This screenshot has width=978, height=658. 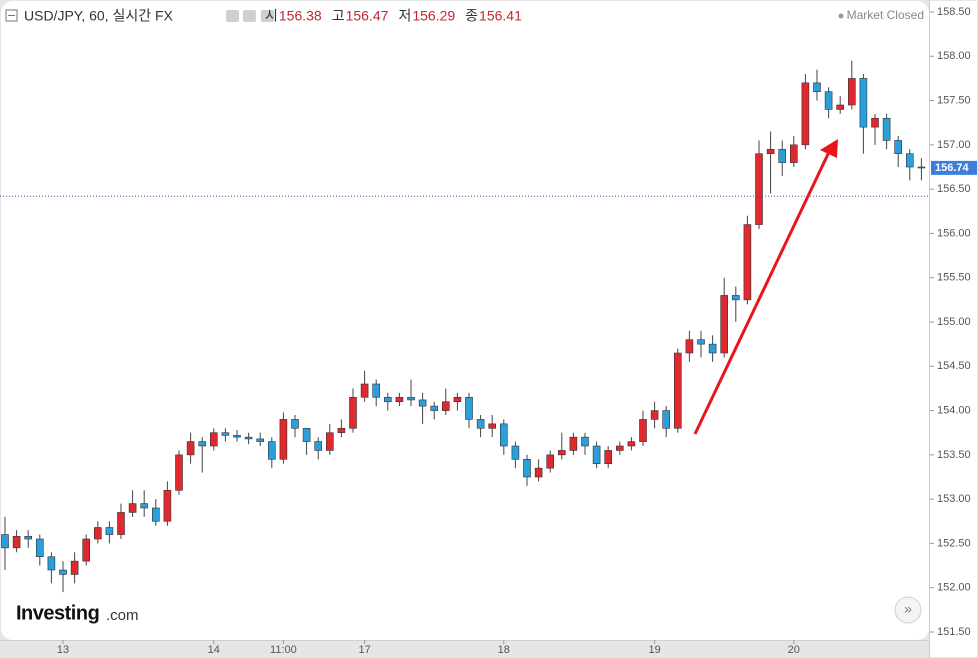 What do you see at coordinates (954, 145) in the screenshot?
I see `y-tick-label: 157.00` at bounding box center [954, 145].